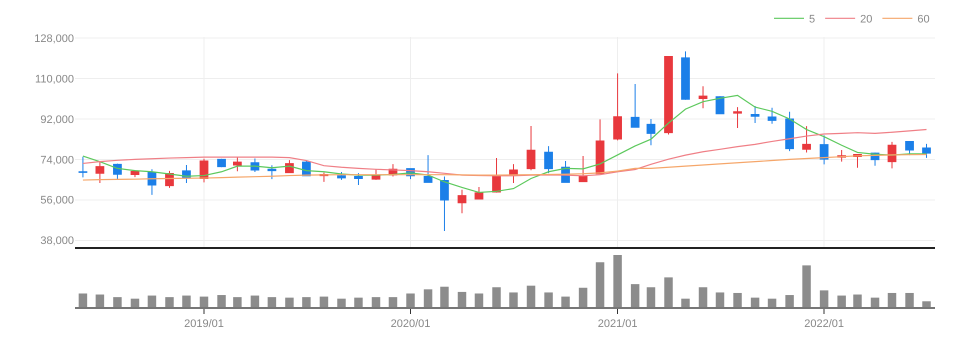  What do you see at coordinates (54, 38) in the screenshot?
I see `y-tick-label: 128,000` at bounding box center [54, 38].